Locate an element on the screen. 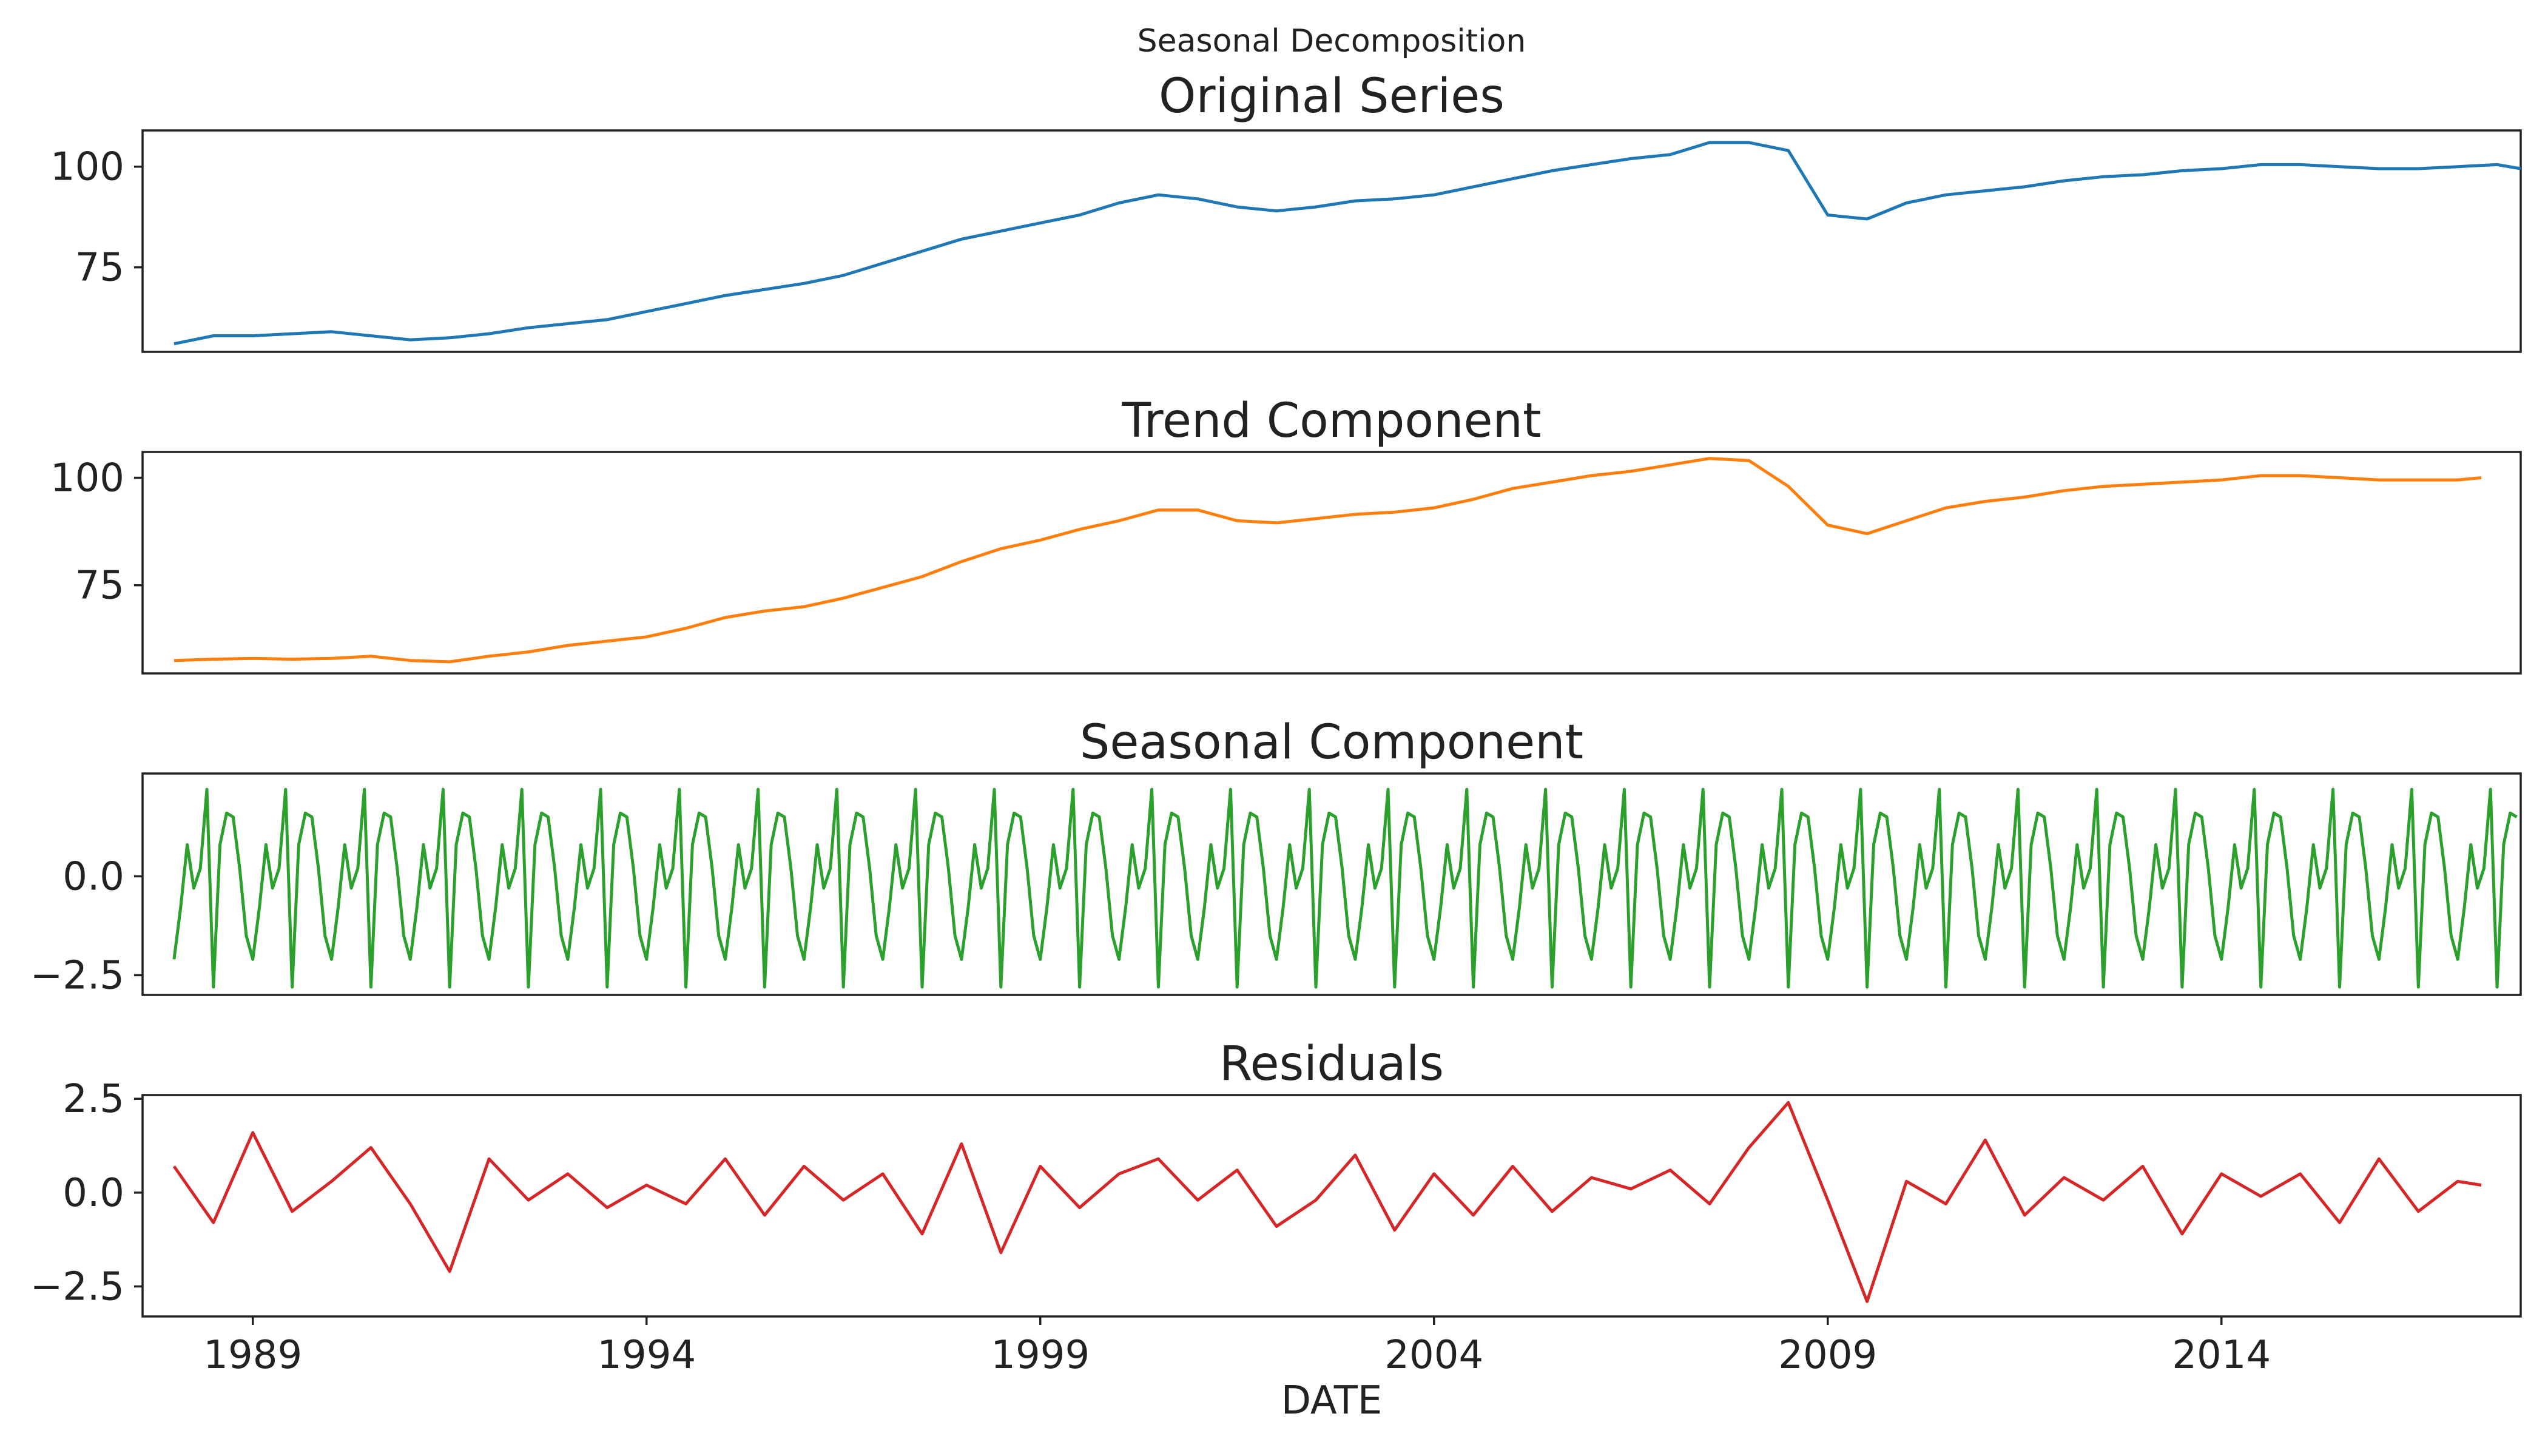 The height and width of the screenshot is (1456, 2548). residuals-axes-frame is located at coordinates (1331, 1206).